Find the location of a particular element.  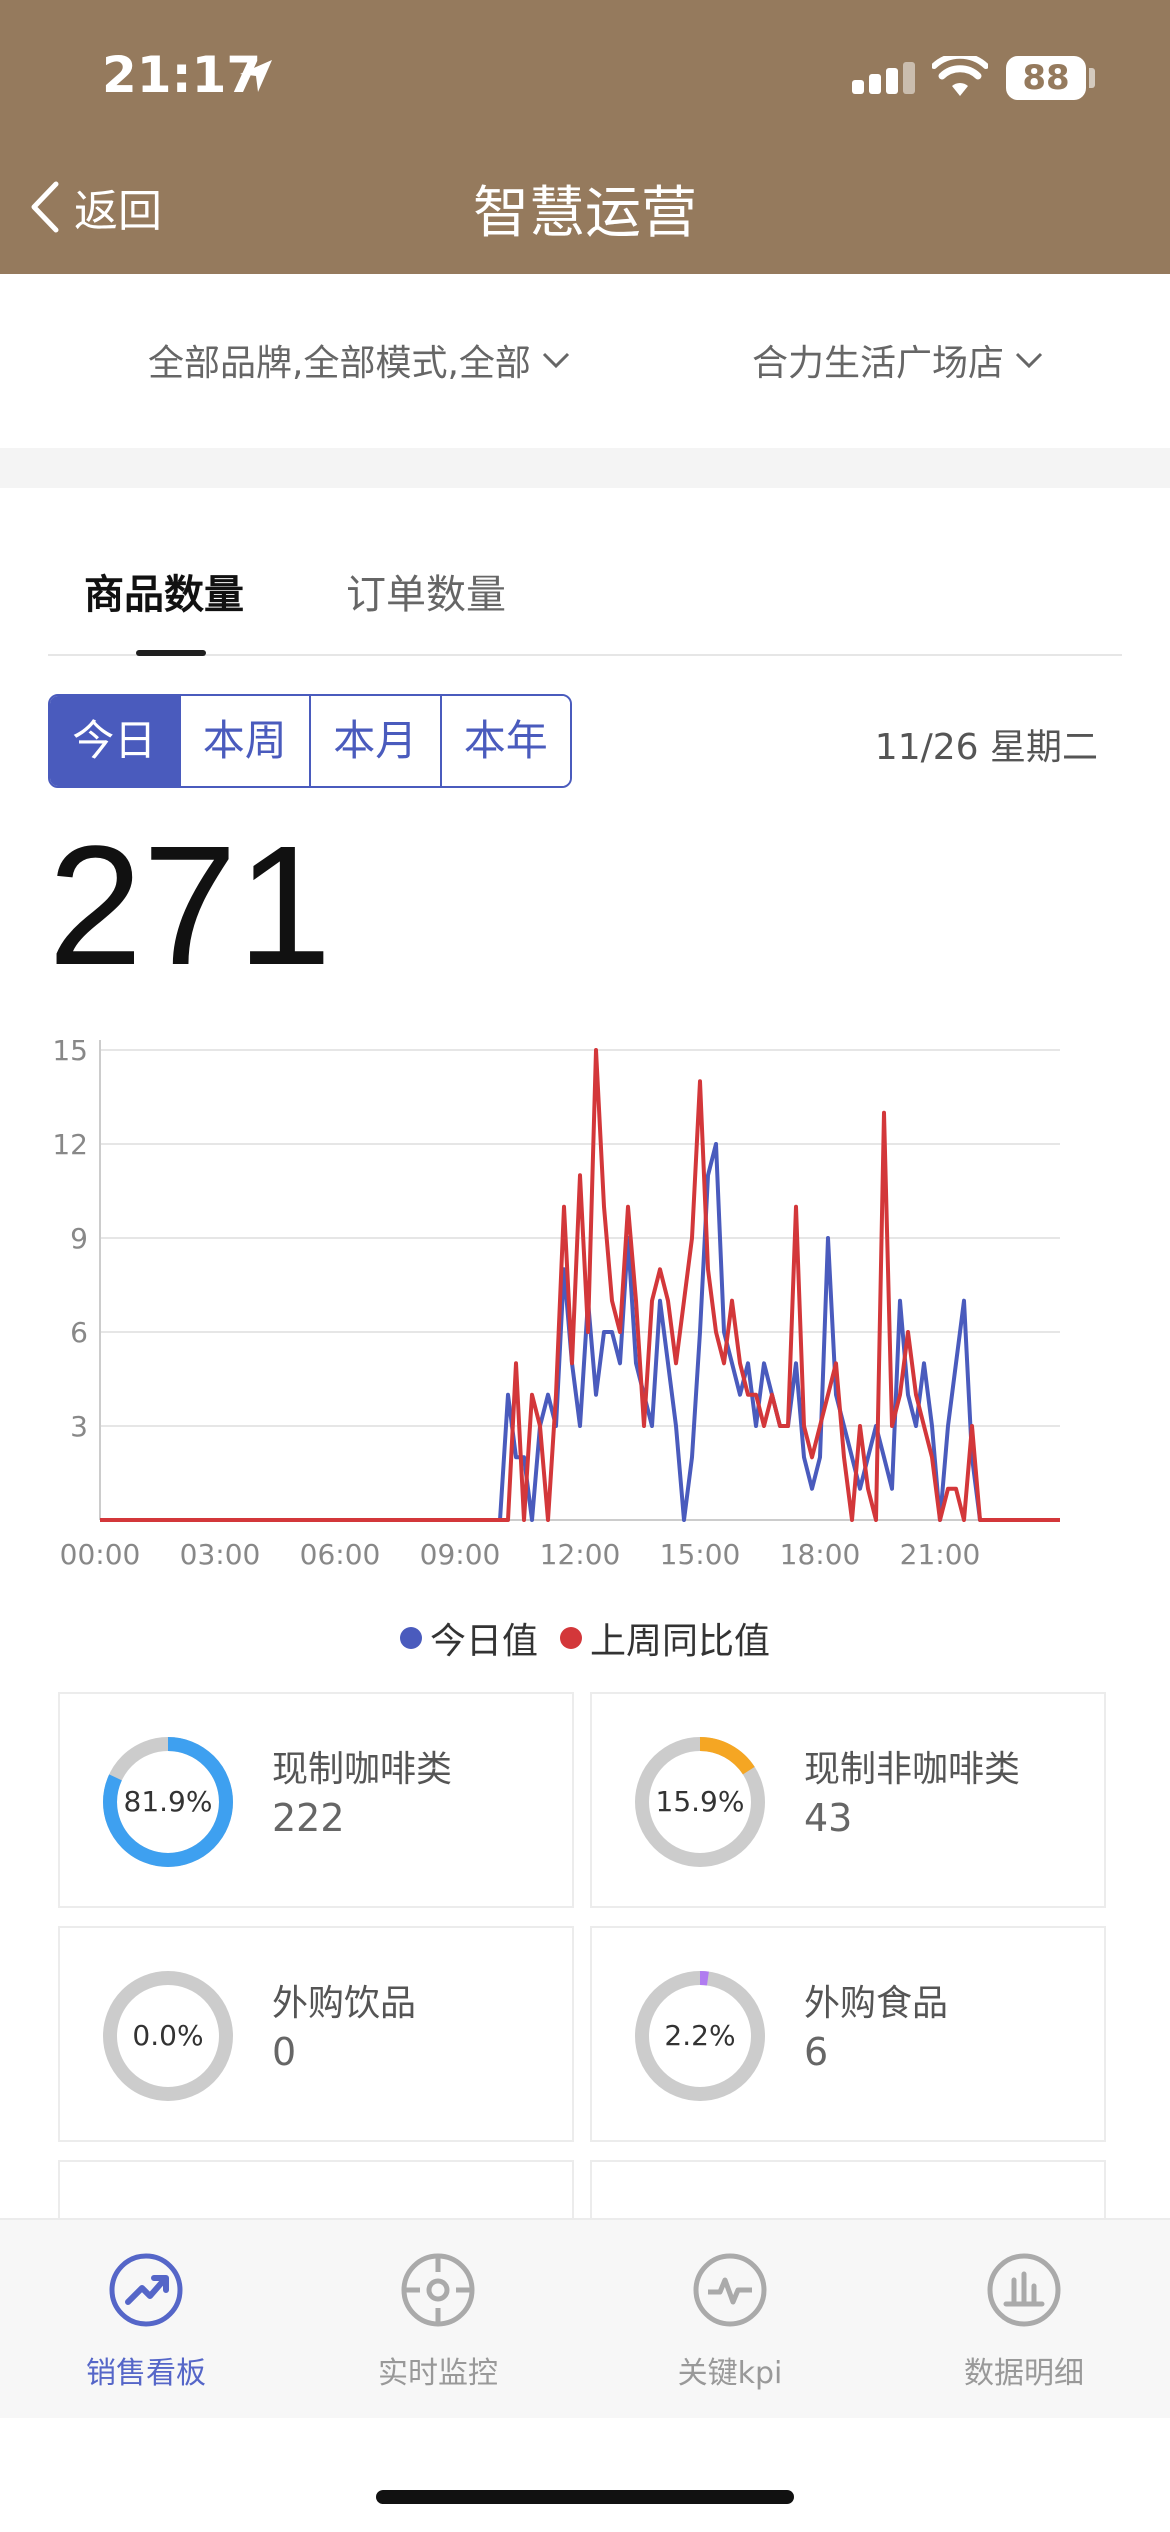

section-divider is located at coordinates (585, 468).